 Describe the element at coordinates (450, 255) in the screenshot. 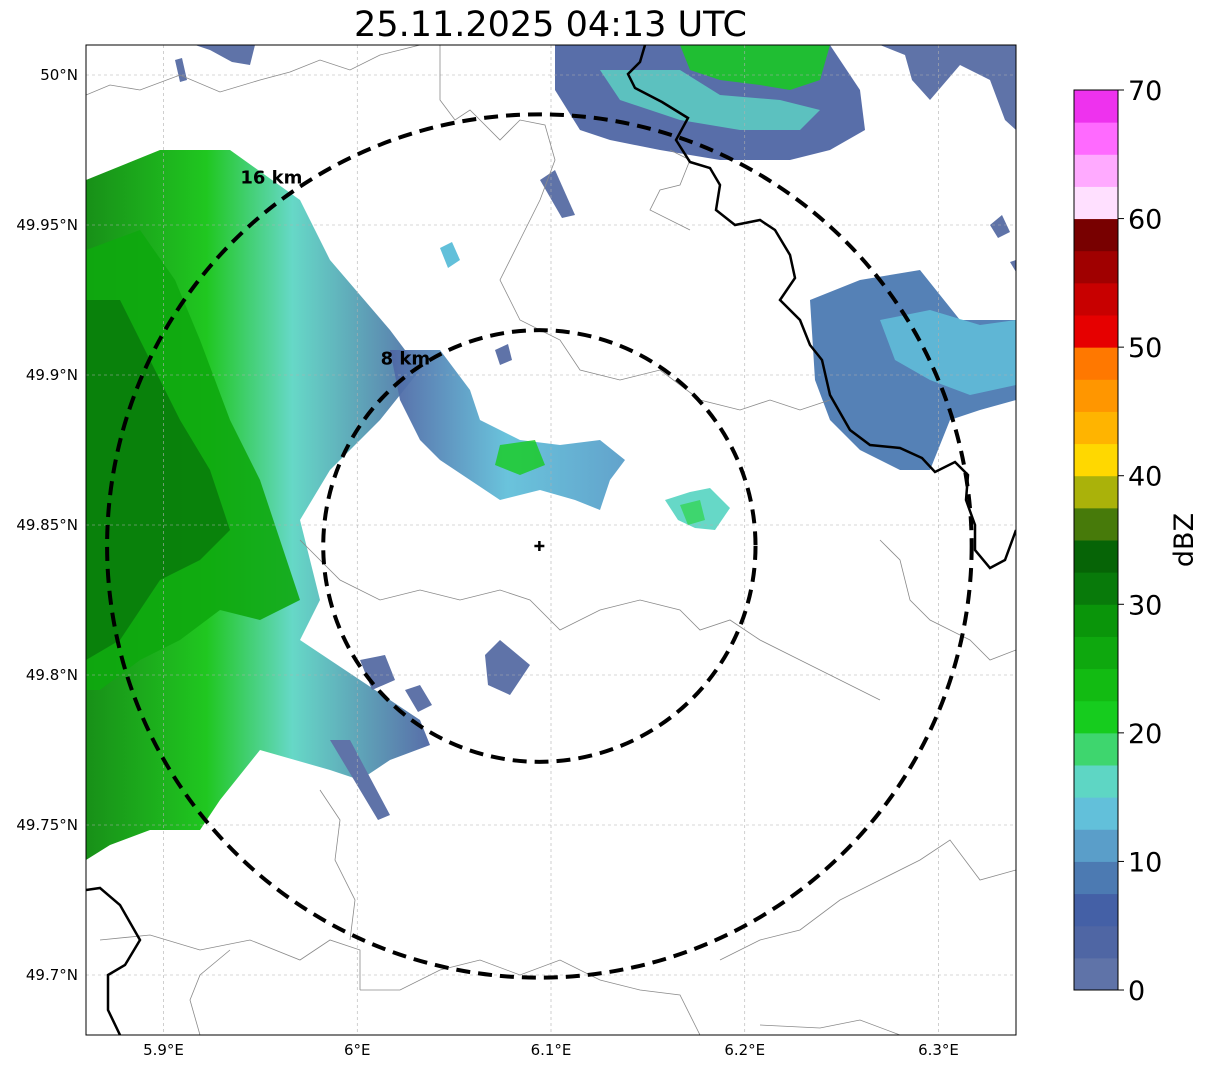

I see `echo-north-tiny` at that location.